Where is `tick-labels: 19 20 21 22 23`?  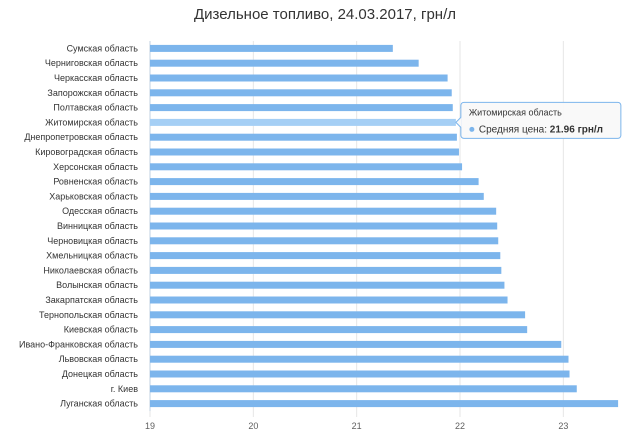
tick-labels: 19 20 21 22 23 is located at coordinates (356, 426).